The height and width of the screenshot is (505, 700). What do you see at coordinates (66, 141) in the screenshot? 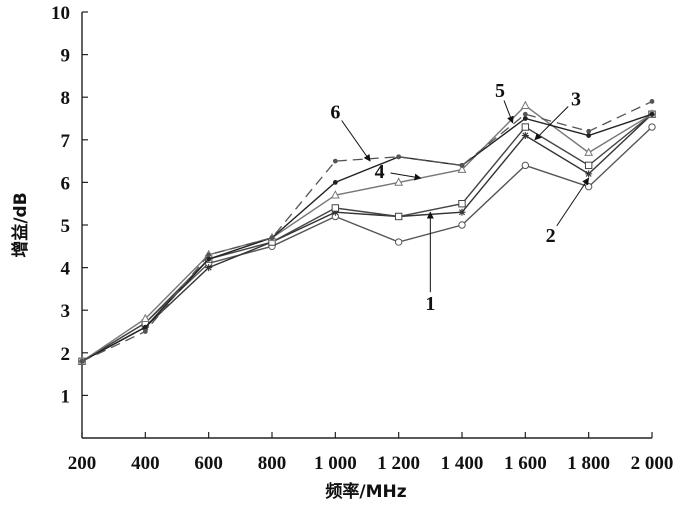
I see `y-tick-label: 7` at bounding box center [66, 141].